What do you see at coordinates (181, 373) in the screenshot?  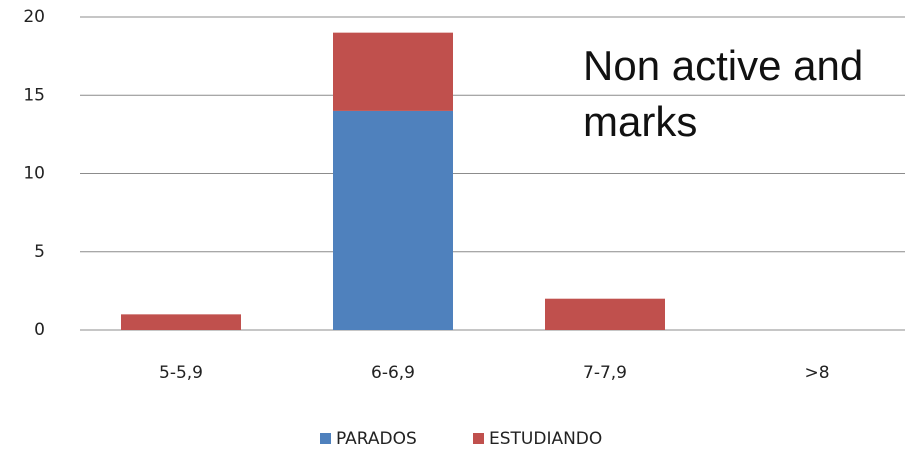 I see `x-tick-label: 5-5,9` at bounding box center [181, 373].